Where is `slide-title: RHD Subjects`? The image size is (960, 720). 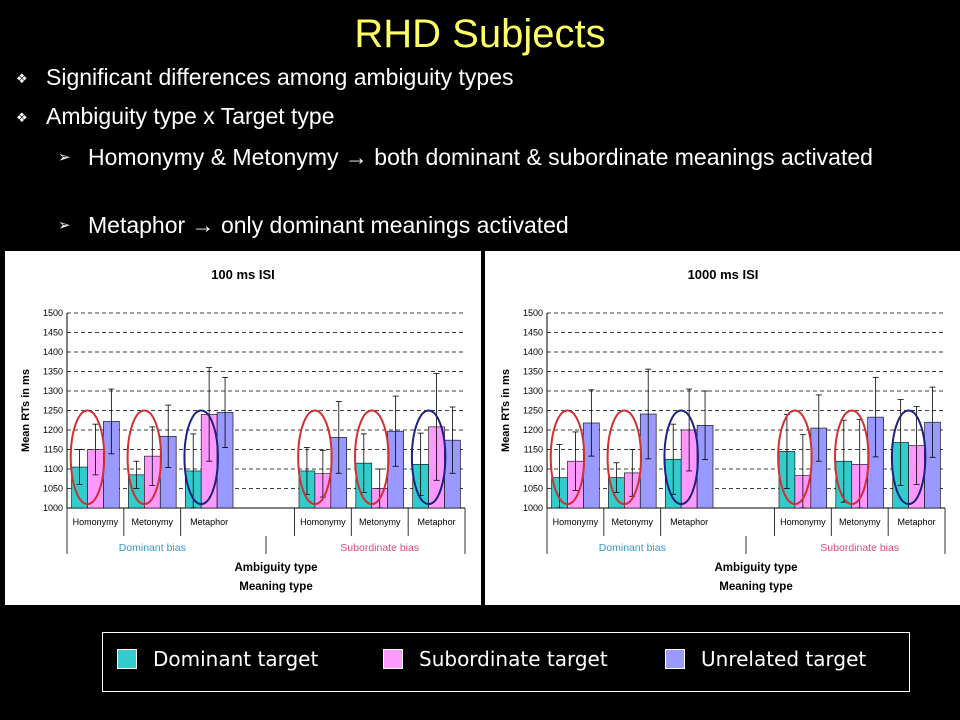 slide-title: RHD Subjects is located at coordinates (480, 34).